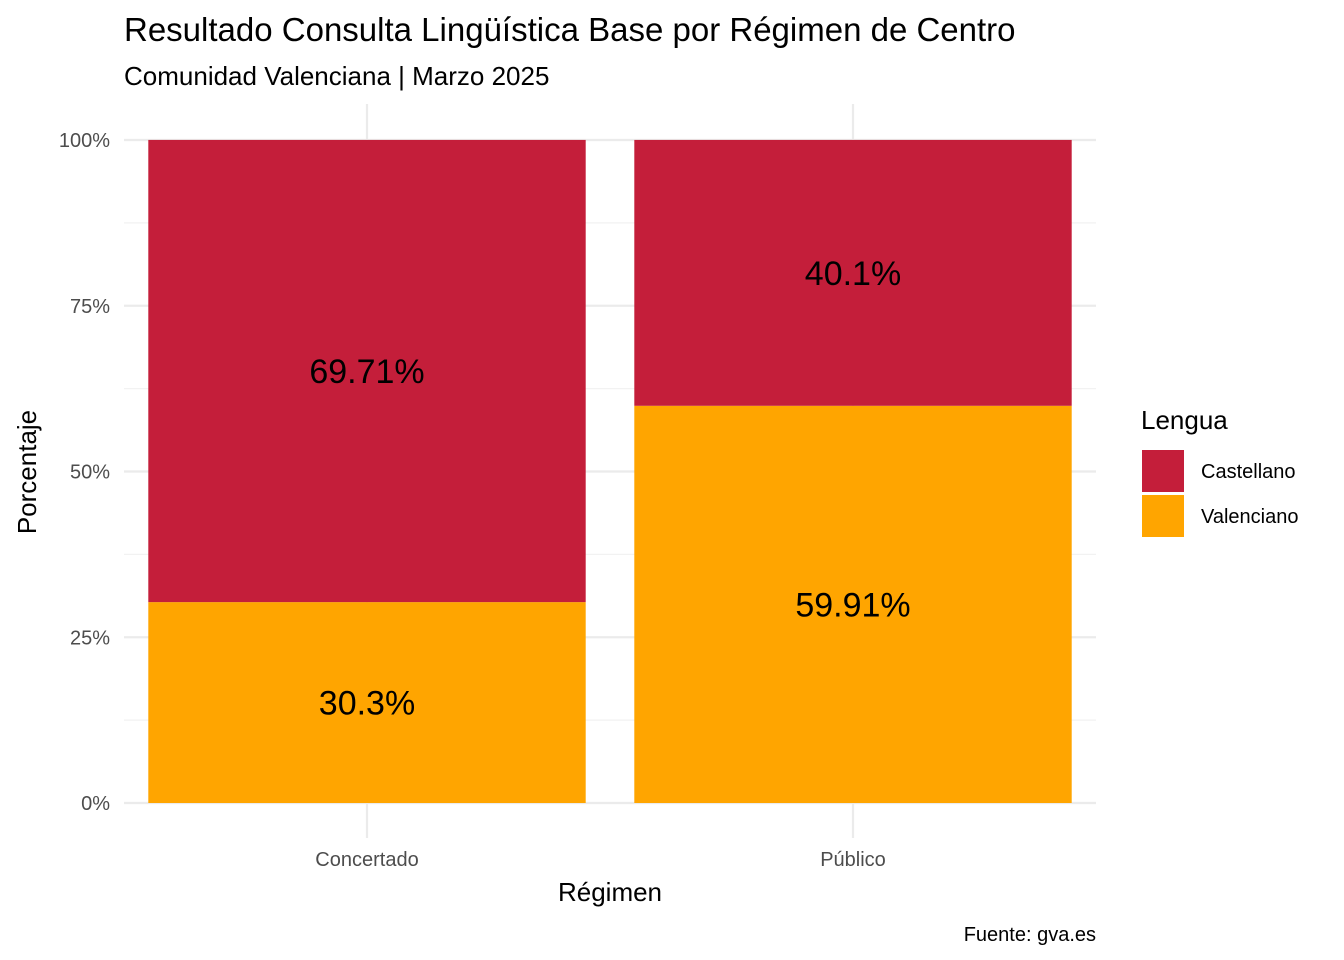 This screenshot has width=1344, height=960. What do you see at coordinates (90, 473) in the screenshot?
I see `y-tick-label: 50%` at bounding box center [90, 473].